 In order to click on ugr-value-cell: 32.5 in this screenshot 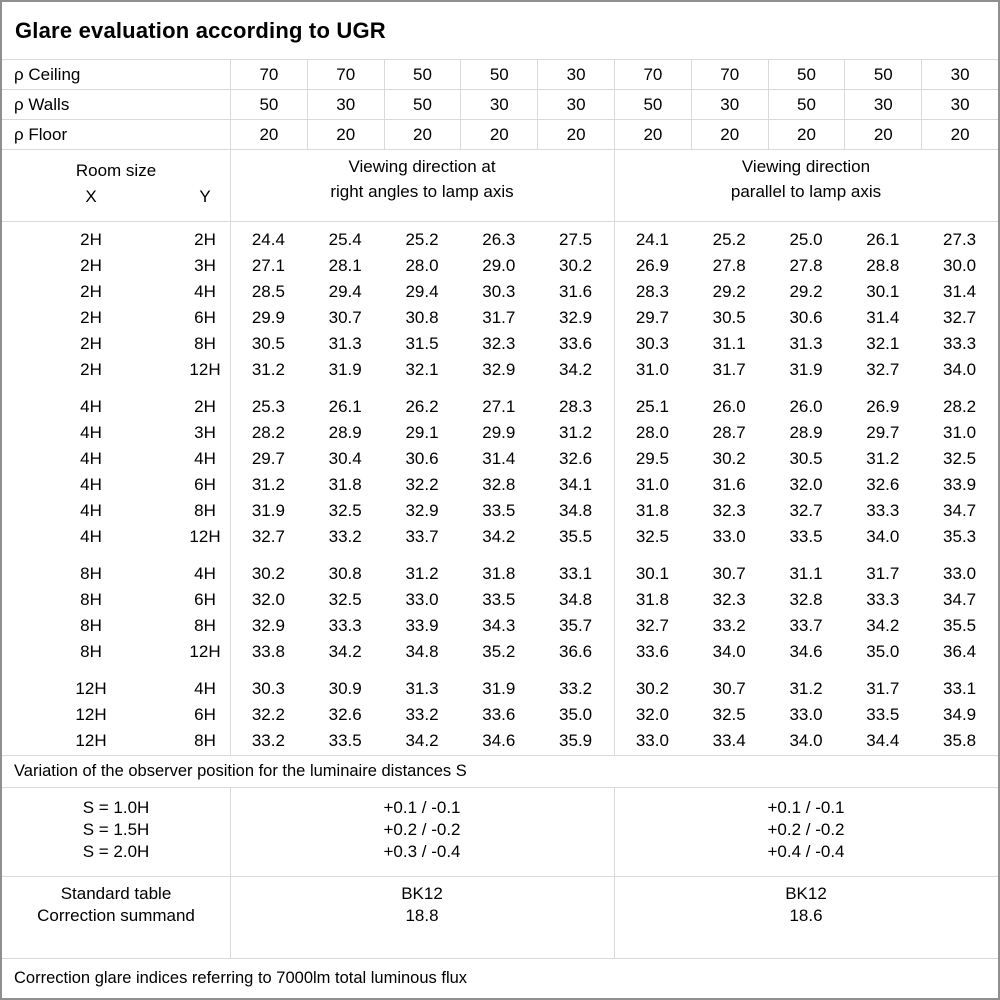, I will do `click(652, 536)`.